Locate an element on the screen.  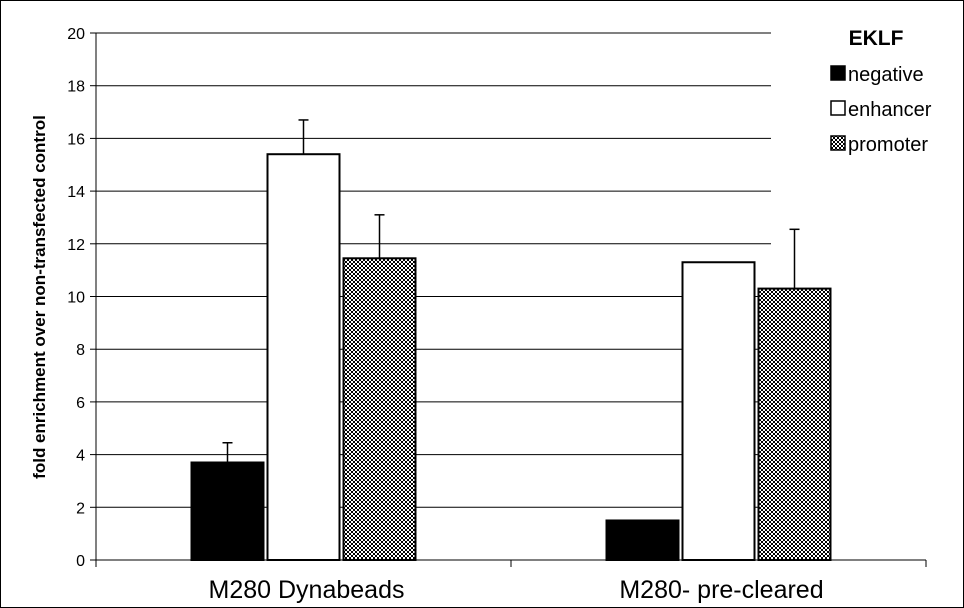
legend-title: EKLF is located at coordinates (876, 38).